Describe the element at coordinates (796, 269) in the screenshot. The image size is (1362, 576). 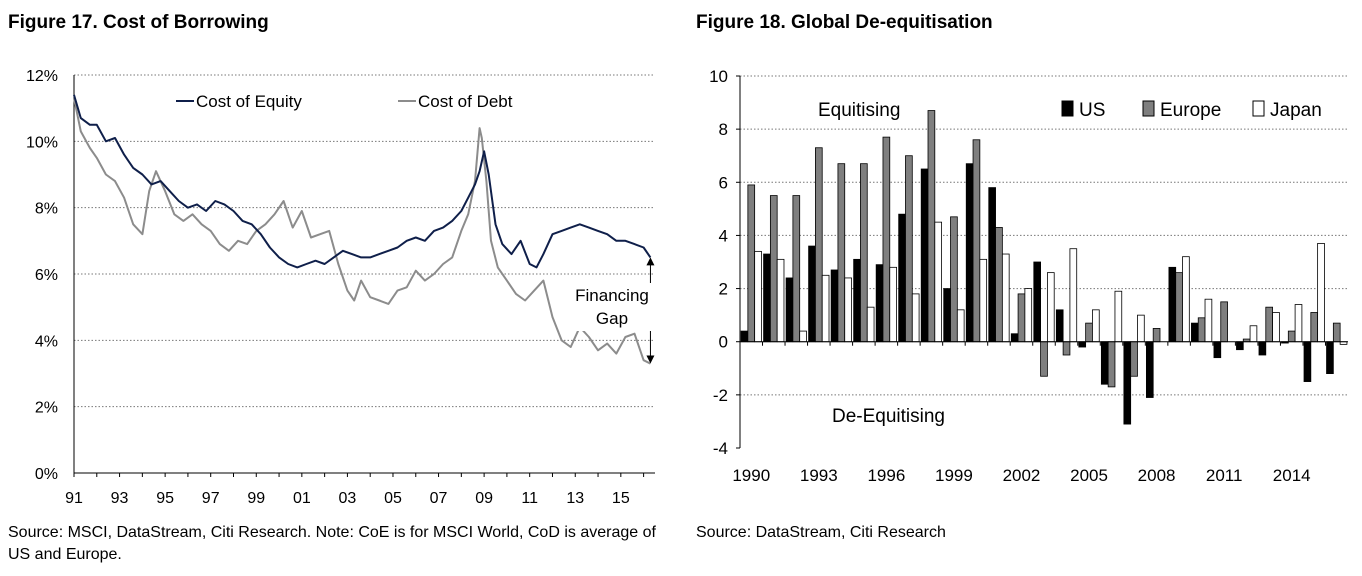
I see `bar-europe-1992` at that location.